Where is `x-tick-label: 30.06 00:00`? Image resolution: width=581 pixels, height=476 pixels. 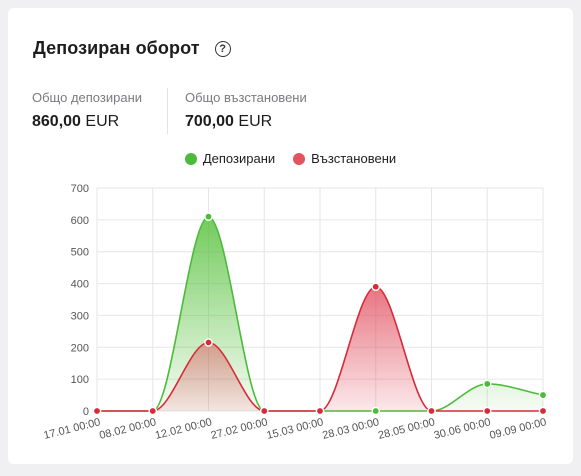
x-tick-label: 30.06 00:00 is located at coordinates (462, 429).